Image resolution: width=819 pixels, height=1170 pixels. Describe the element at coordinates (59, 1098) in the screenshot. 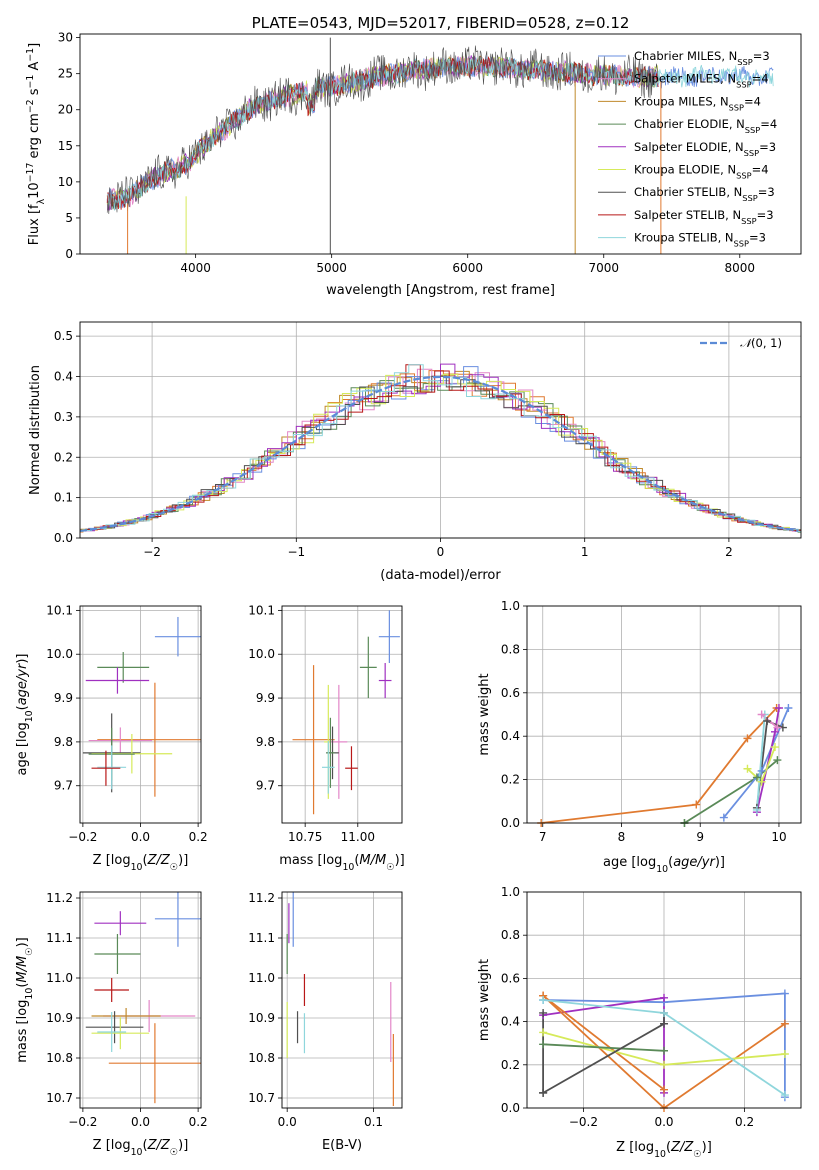

I see `y-tick-label: 10.7` at that location.